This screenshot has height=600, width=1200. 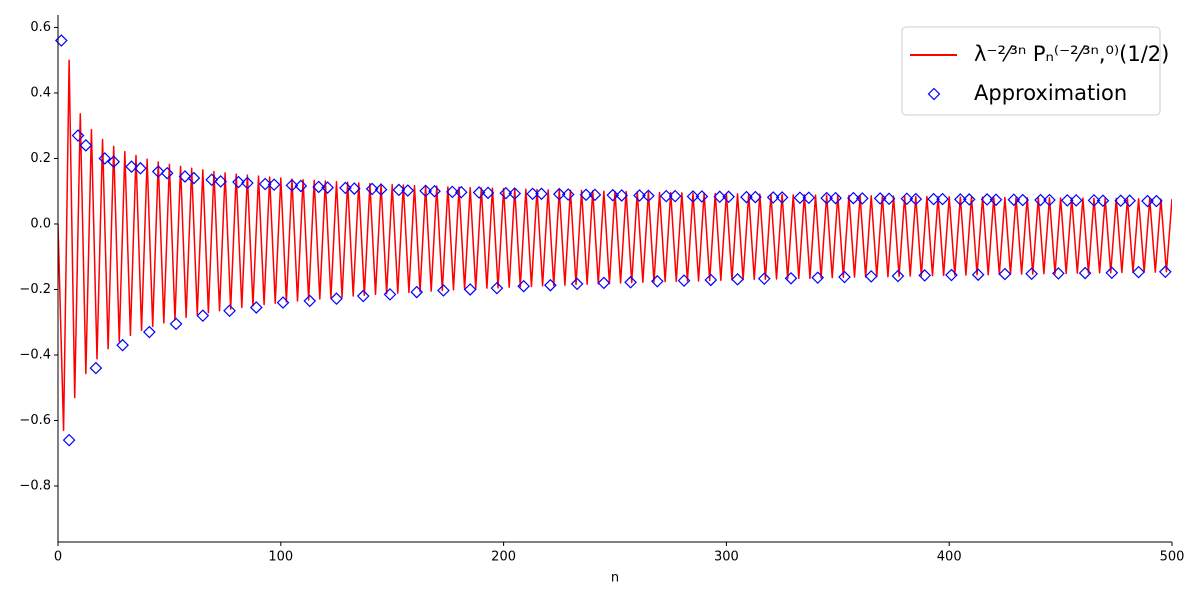 I want to click on legend-marker, so click(x=934, y=94).